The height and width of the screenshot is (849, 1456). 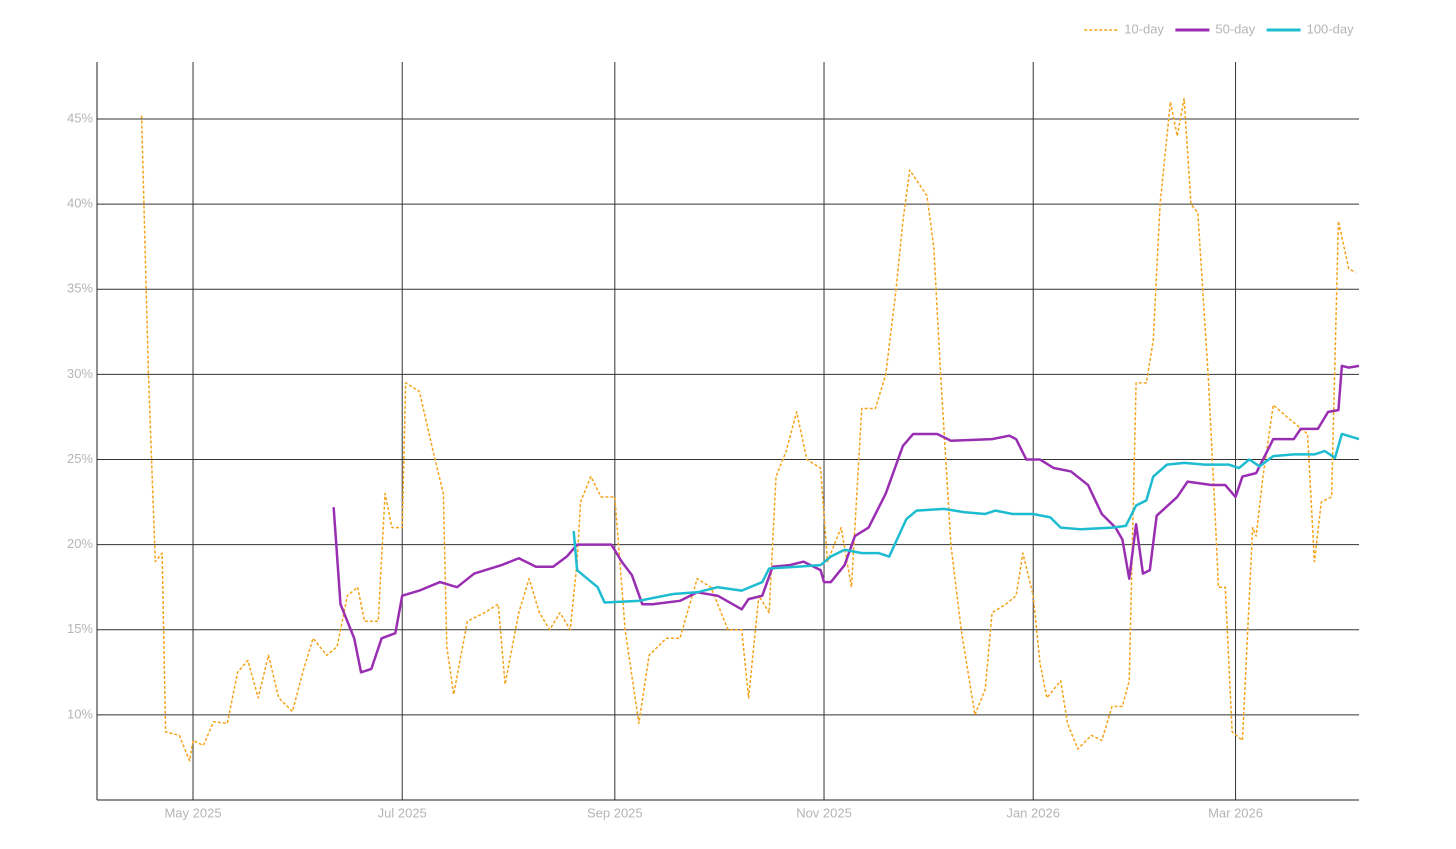 I want to click on y-tick-label: 25%, so click(x=80, y=458).